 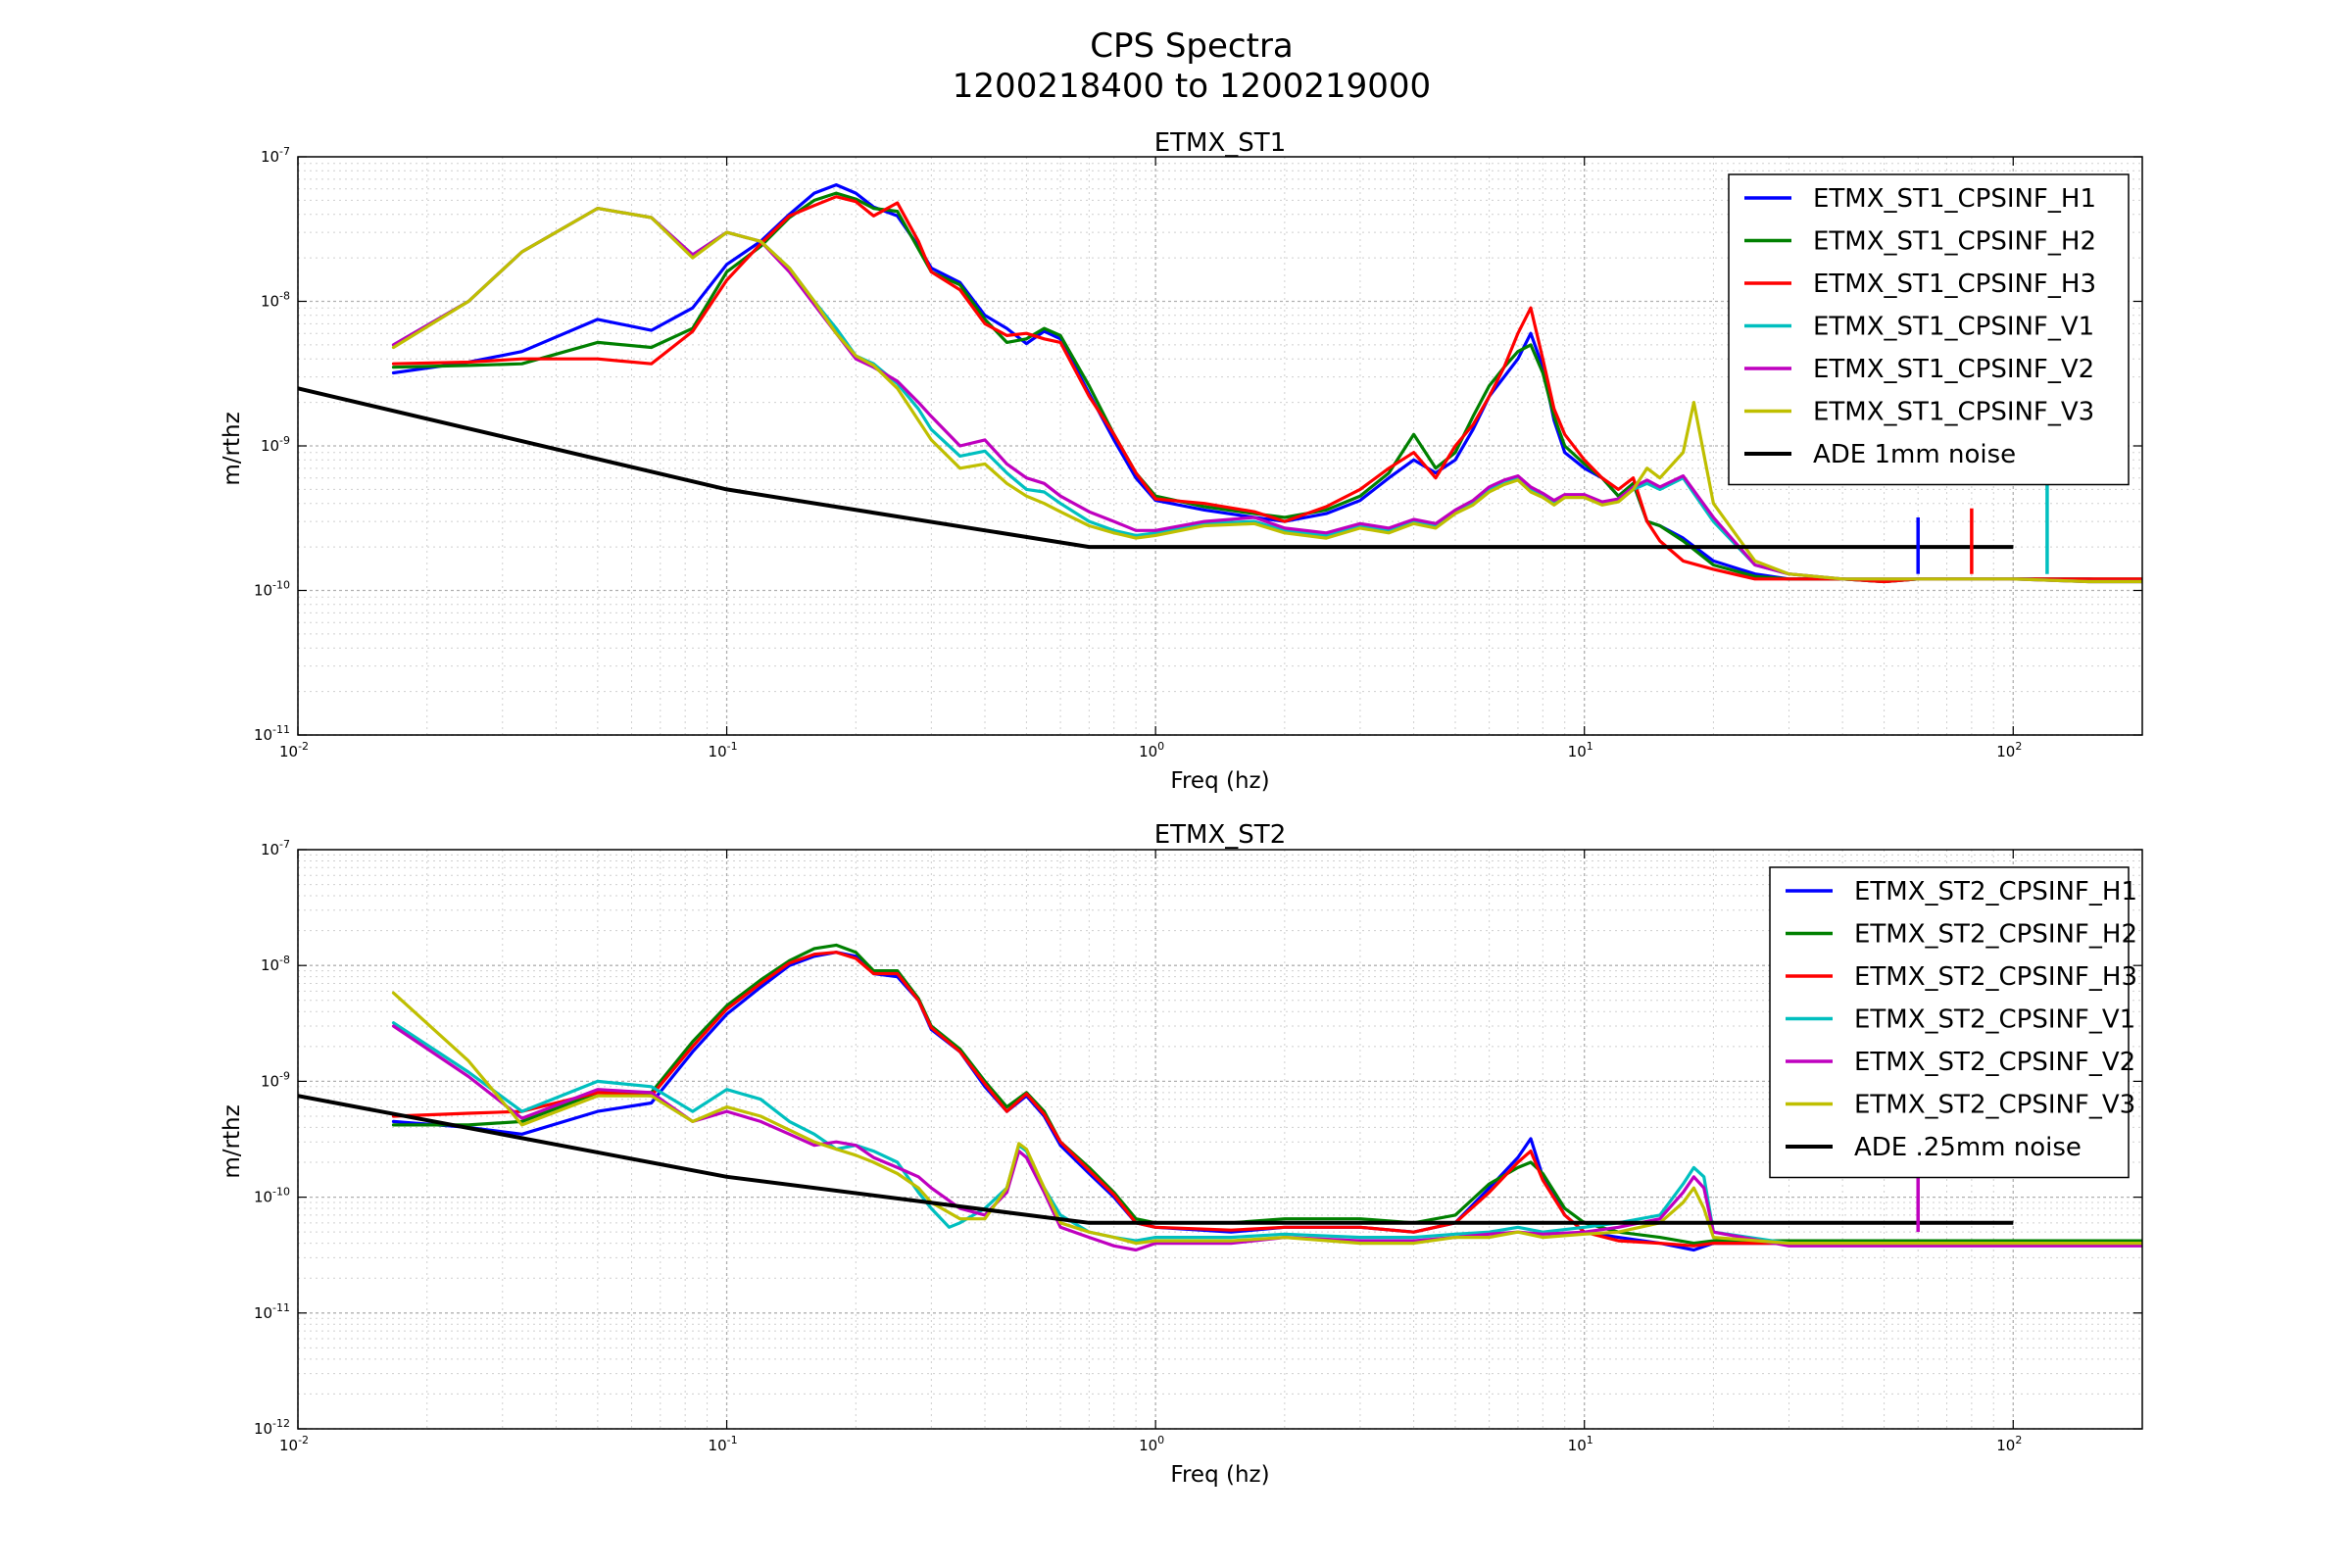 I want to click on legend-item-etmx-st1-cpsinf-h3: ETMX_ST1_CPSINF_H3, so click(x=1920, y=284).